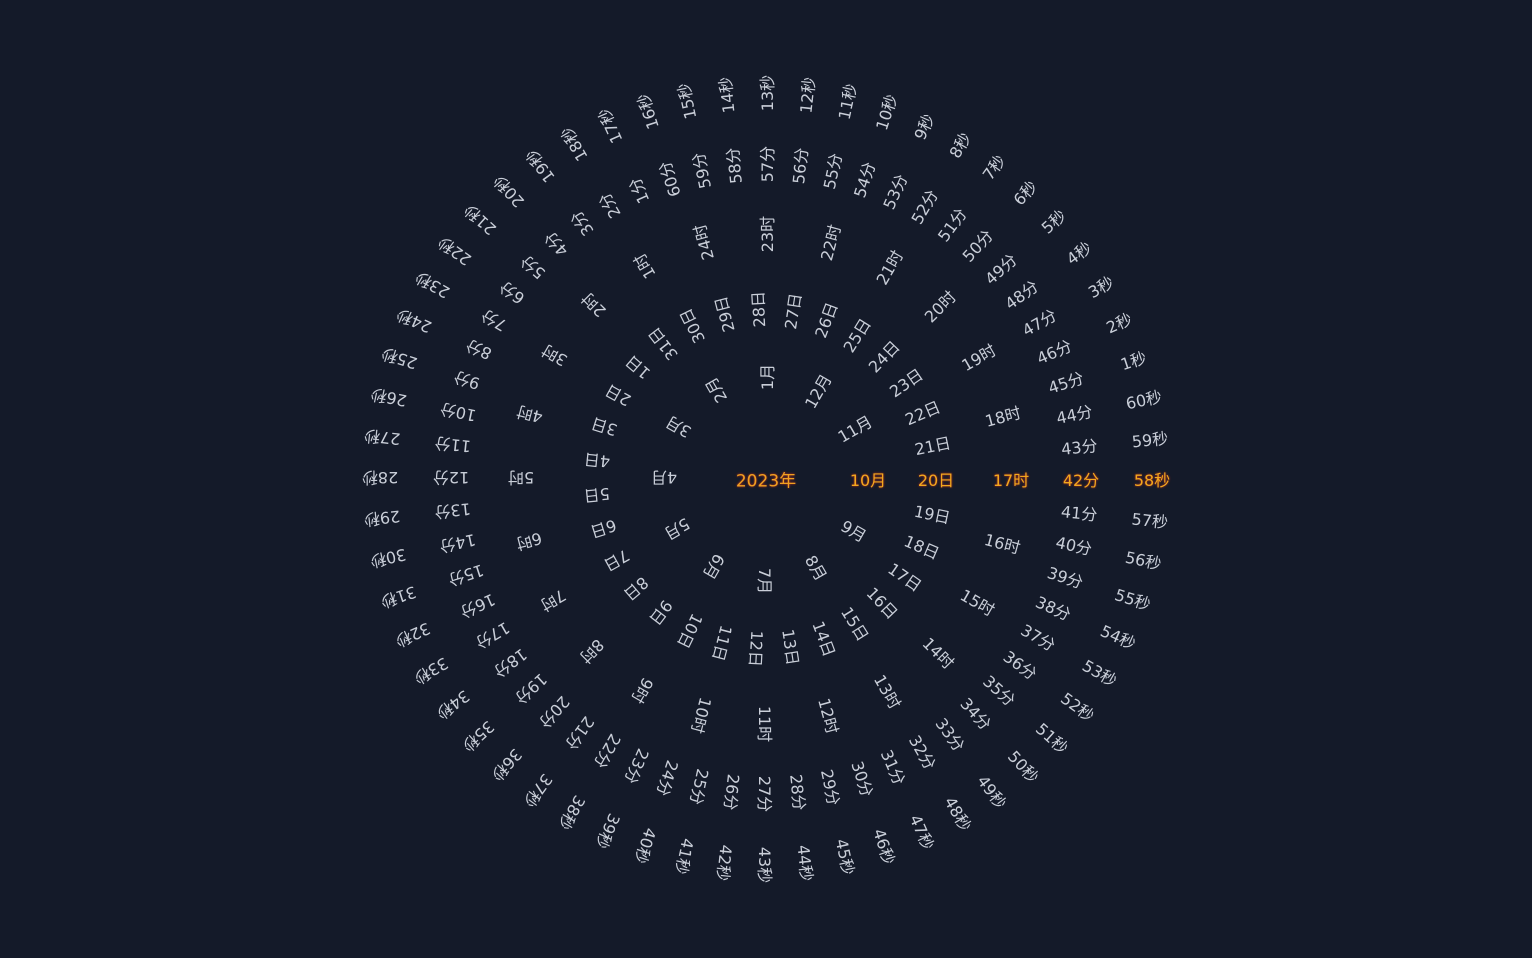  Describe the element at coordinates (977, 603) in the screenshot. I see `hour-ring-item: 15时` at that location.